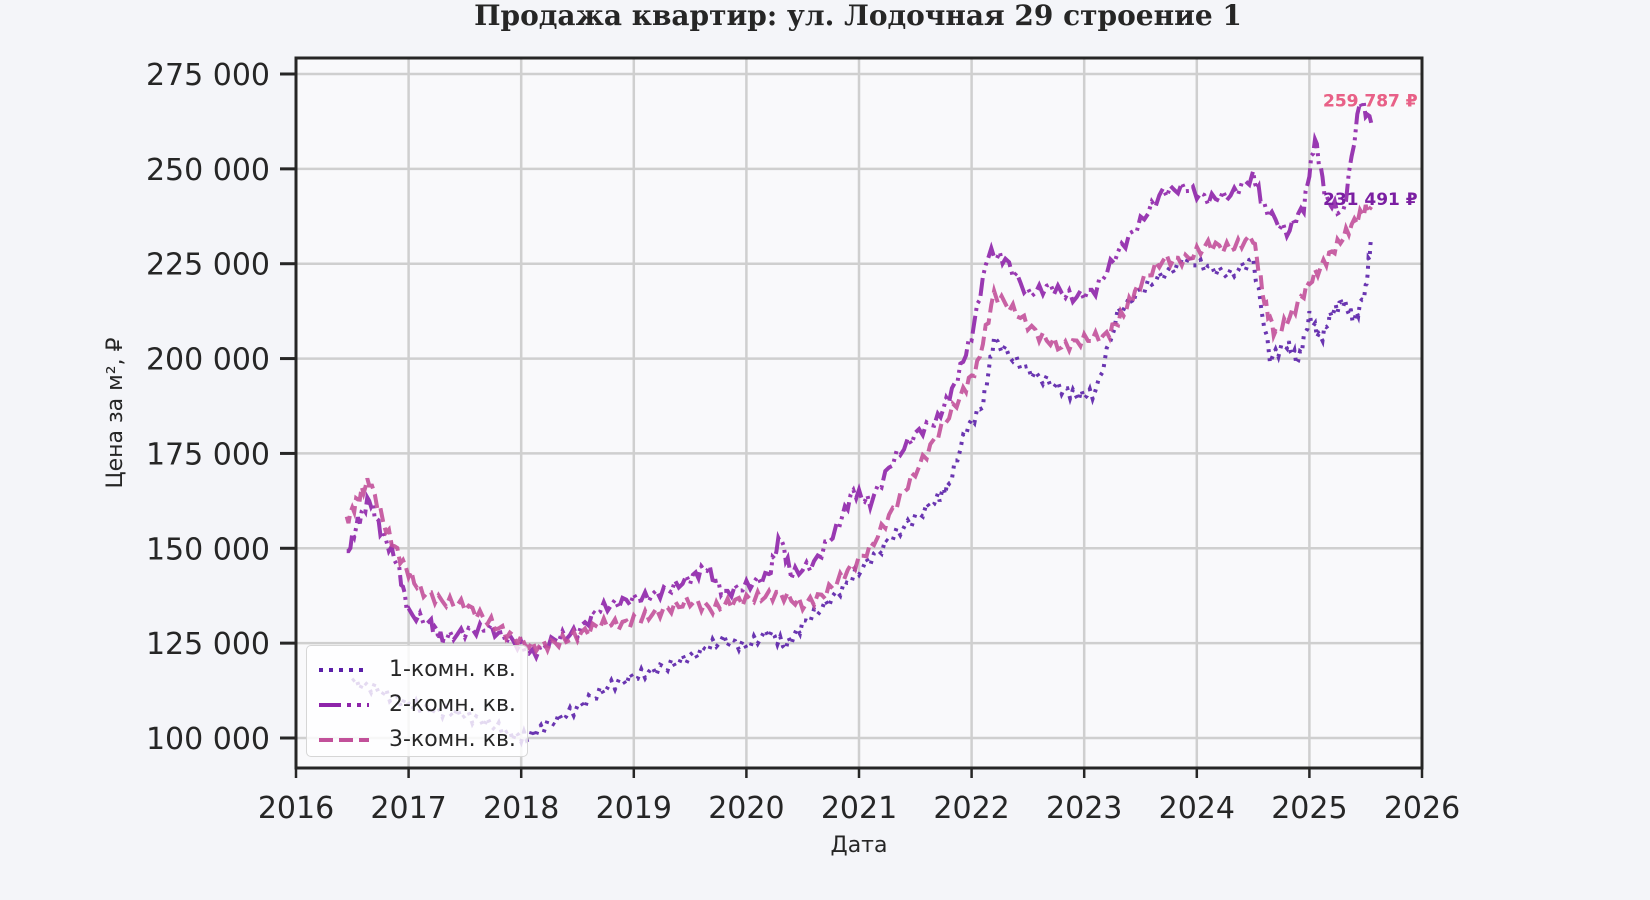 The width and height of the screenshot is (1650, 900). What do you see at coordinates (208, 739) in the screenshot?
I see `y-tick-label: 100 000` at bounding box center [208, 739].